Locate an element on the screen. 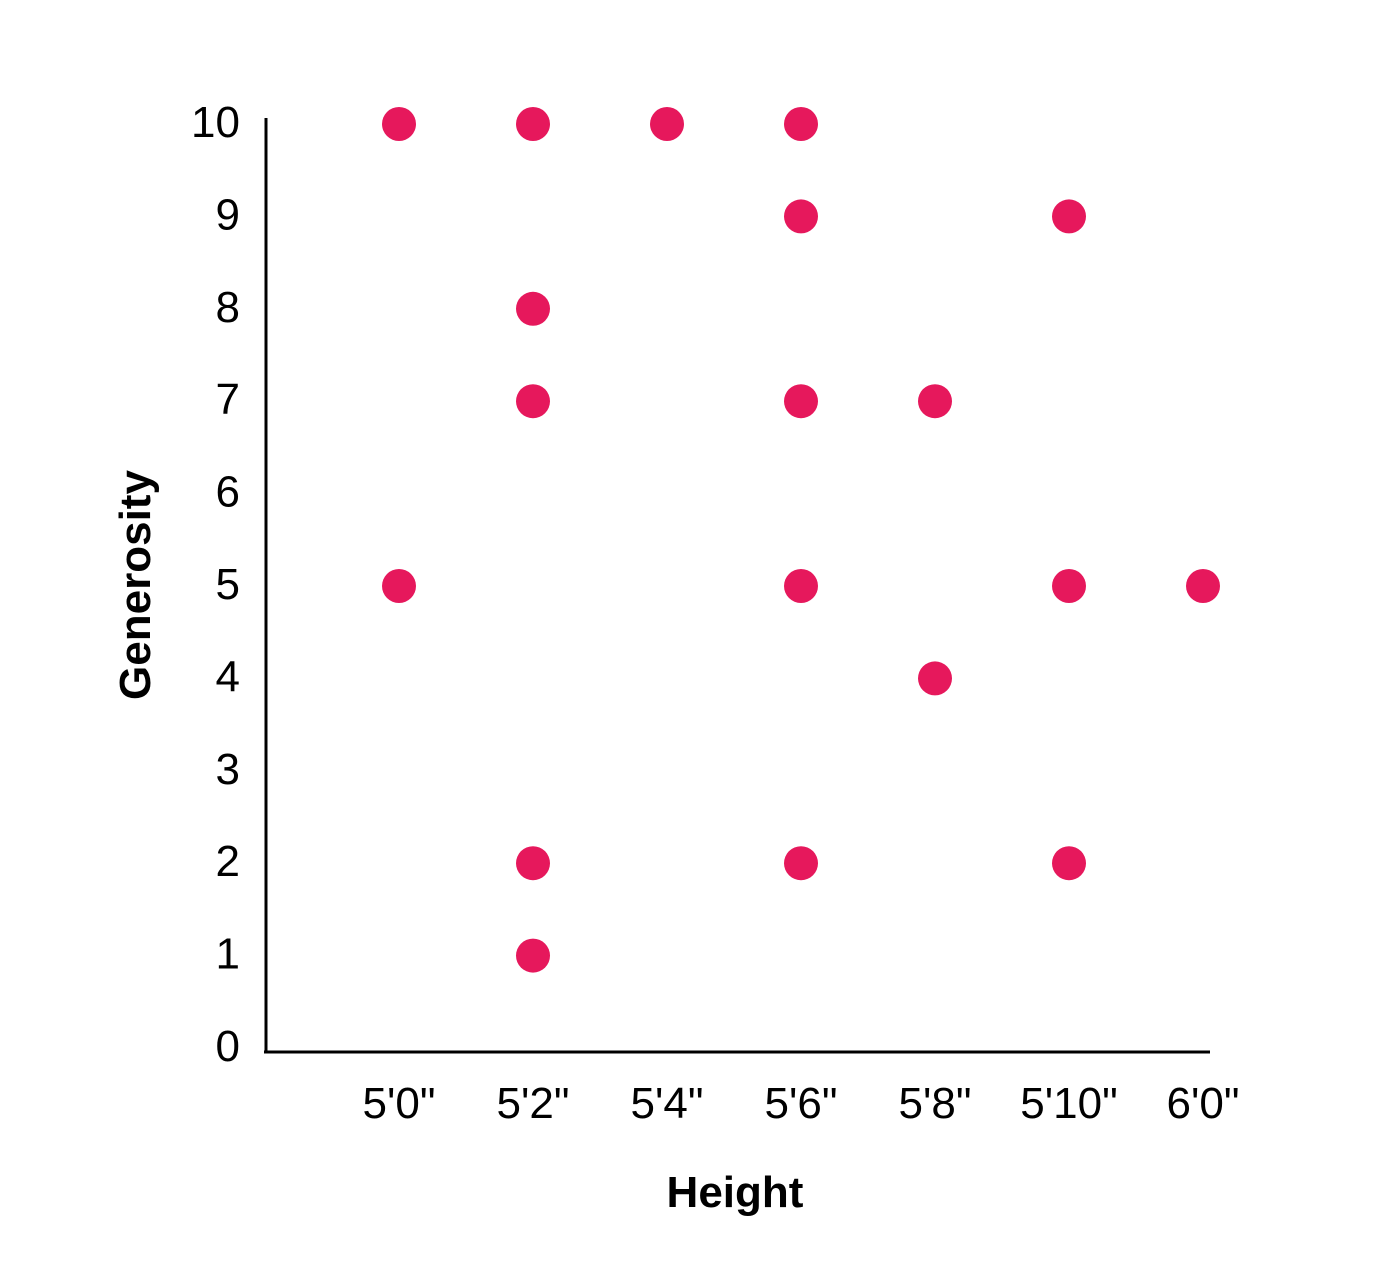  x-tick-label: 6'0" is located at coordinates (1203, 1103).